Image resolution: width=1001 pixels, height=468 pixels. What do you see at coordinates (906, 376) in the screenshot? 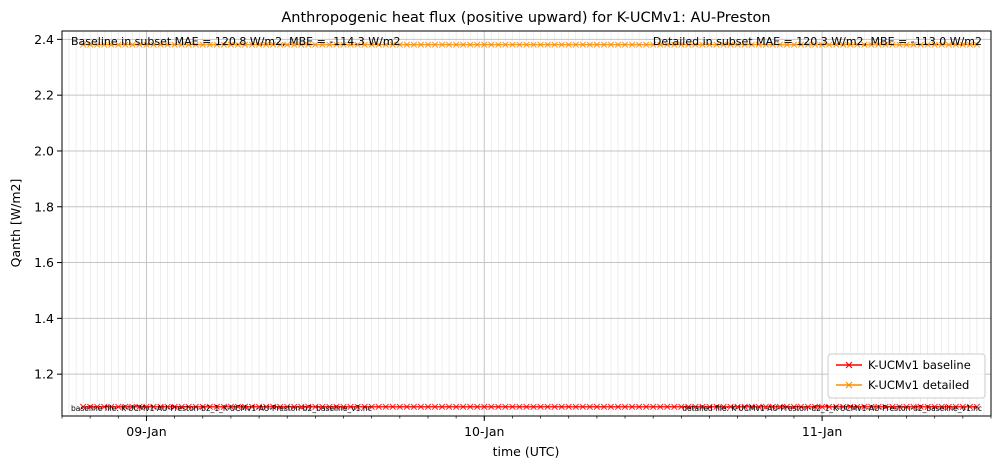
I see `legend: K-UCMv1 baseline K-UCMv1 detailed` at bounding box center [906, 376].